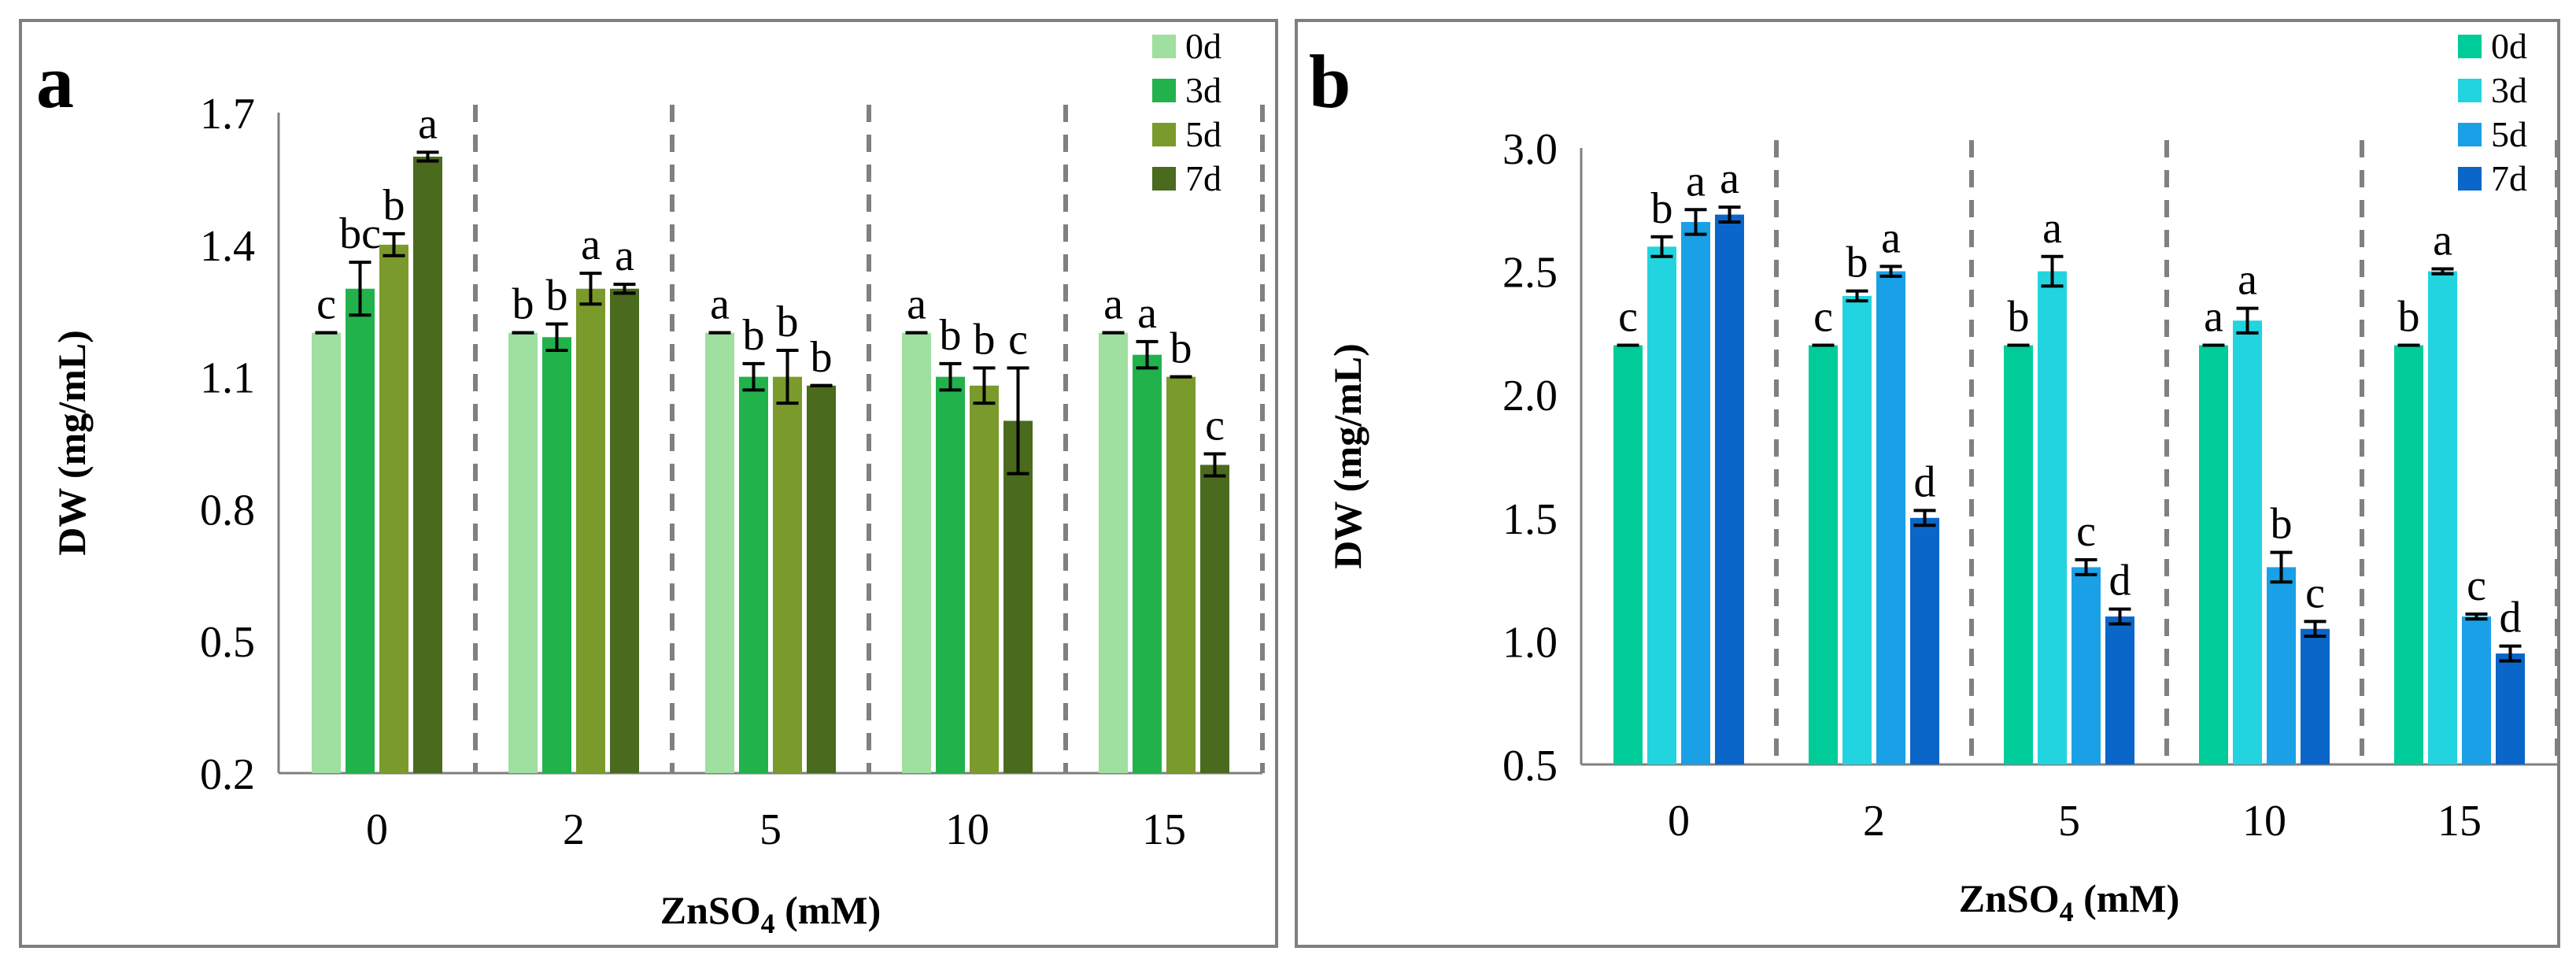 The height and width of the screenshot is (966, 2576). I want to click on y-tick-label: 0.8, so click(227, 510).